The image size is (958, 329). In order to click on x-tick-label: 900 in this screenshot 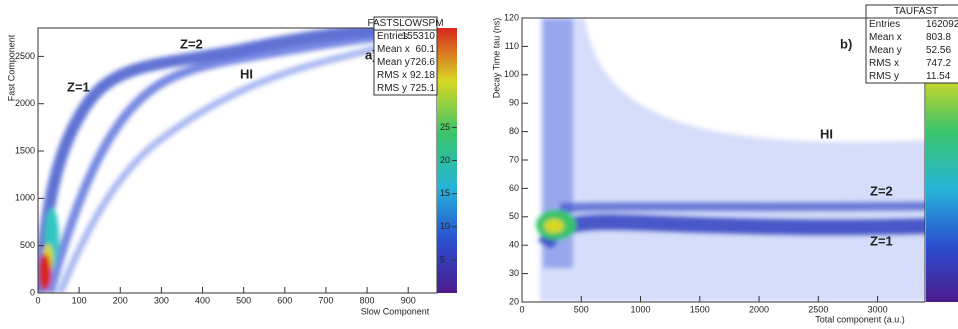, I will do `click(408, 300)`.